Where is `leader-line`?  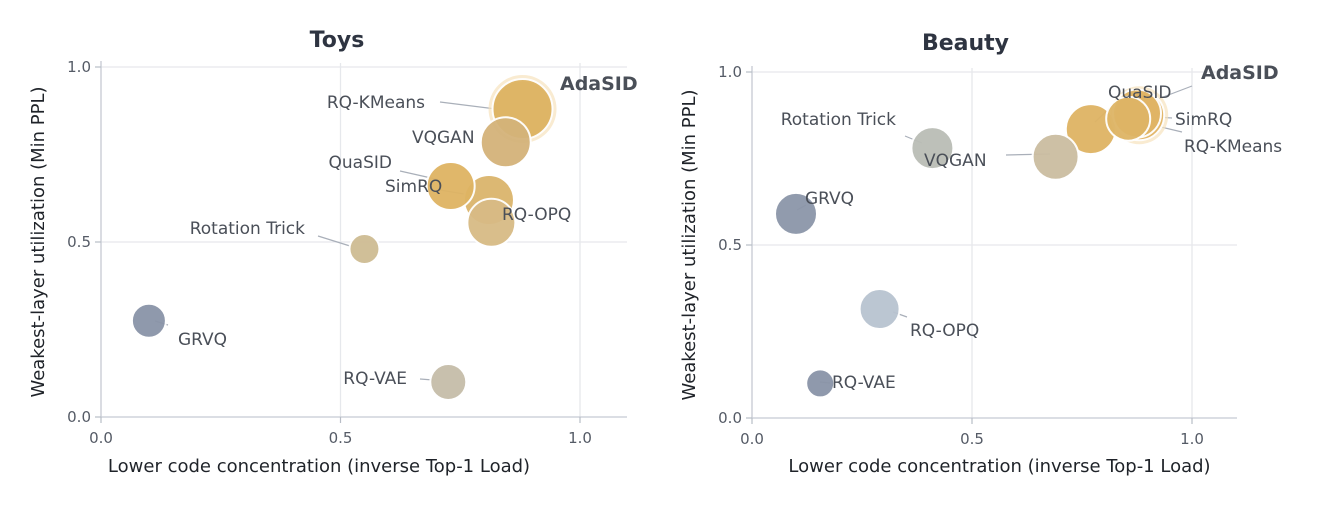 leader-line is located at coordinates (334, 241).